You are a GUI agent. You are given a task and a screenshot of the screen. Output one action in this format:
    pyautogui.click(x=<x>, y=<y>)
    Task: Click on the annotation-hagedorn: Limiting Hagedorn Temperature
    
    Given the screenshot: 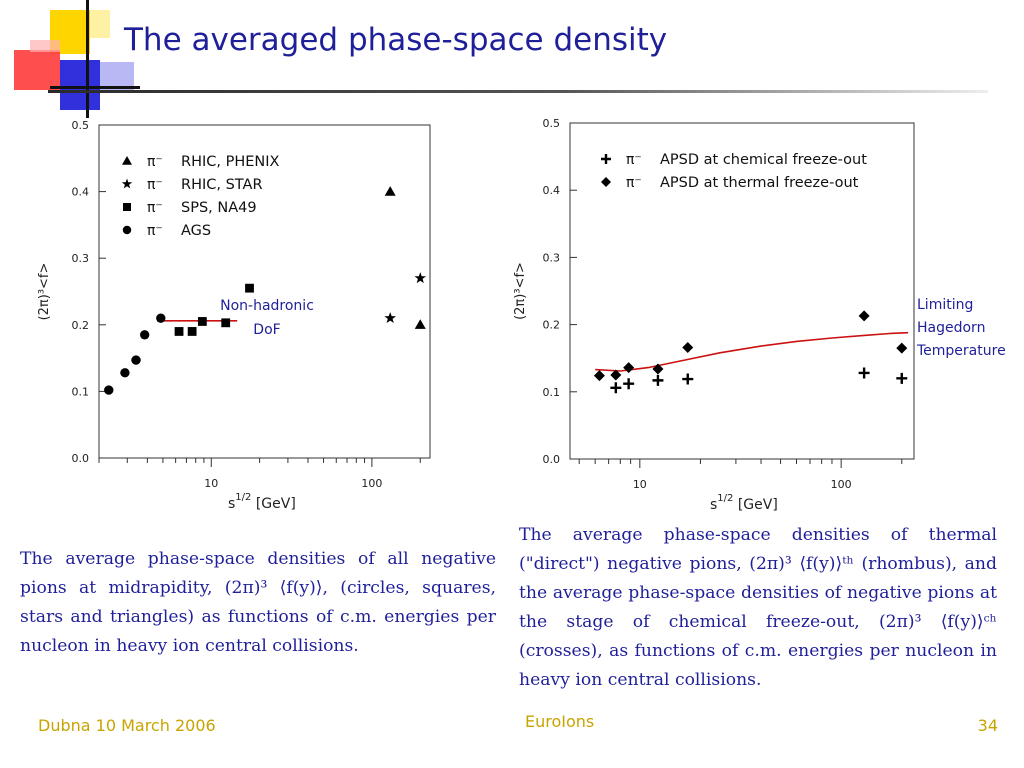 What is the action you would take?
    pyautogui.click(x=961, y=328)
    